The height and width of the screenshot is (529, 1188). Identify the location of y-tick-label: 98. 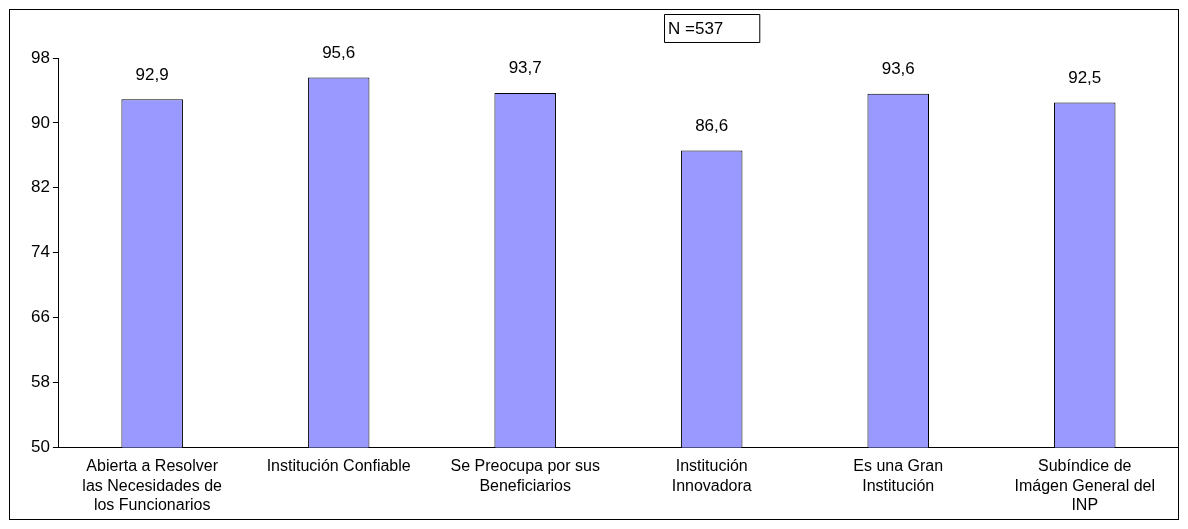
(40, 57).